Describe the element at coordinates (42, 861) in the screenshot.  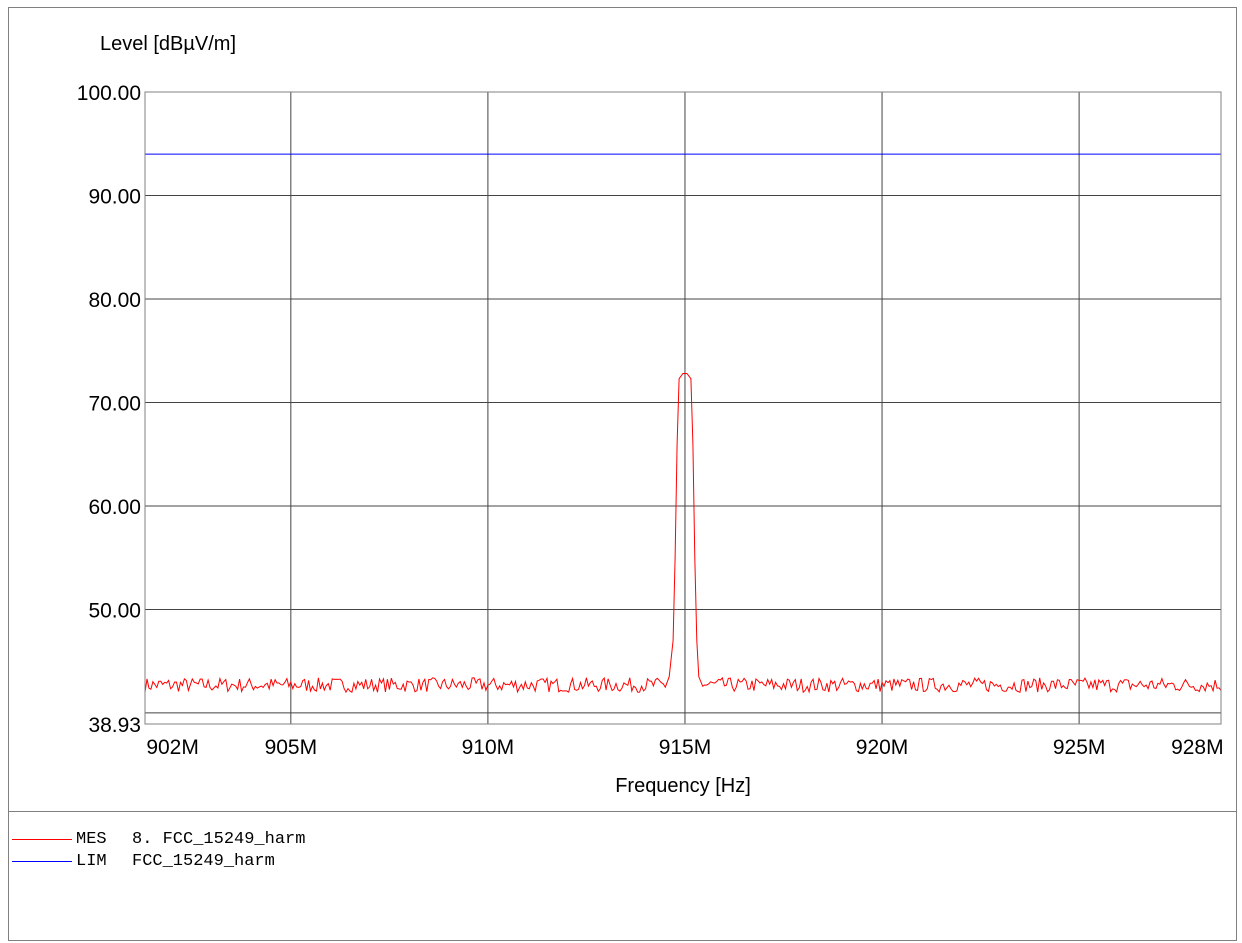
I see `legend-swatch-lim` at that location.